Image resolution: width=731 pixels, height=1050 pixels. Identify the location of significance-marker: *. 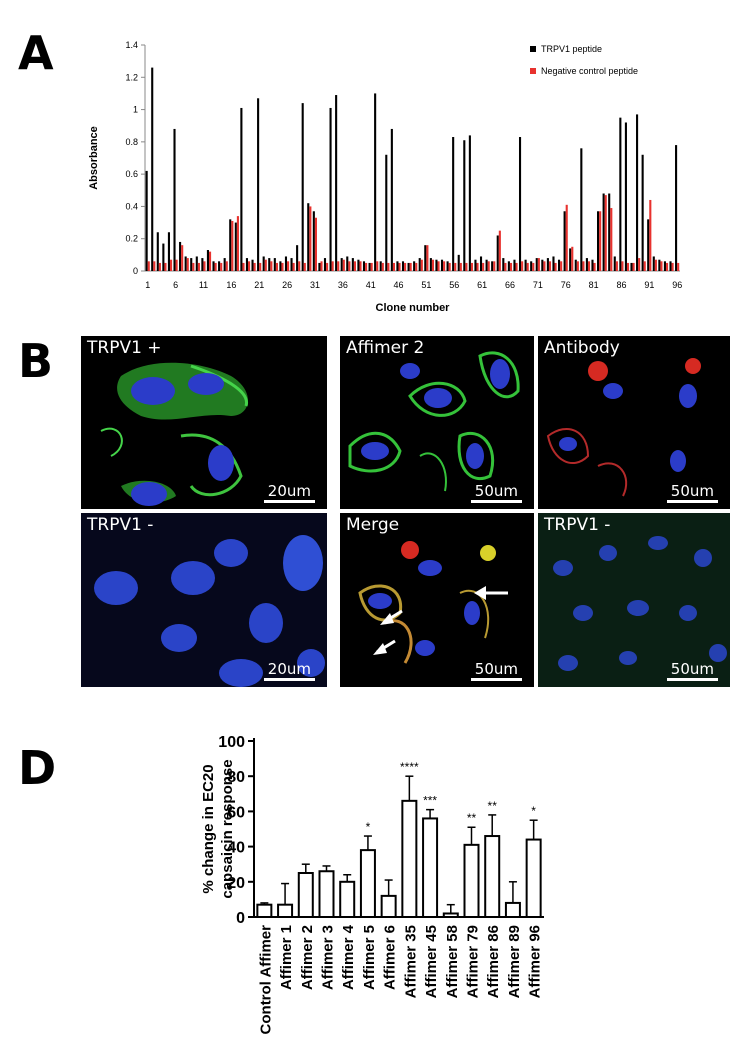
(368, 827).